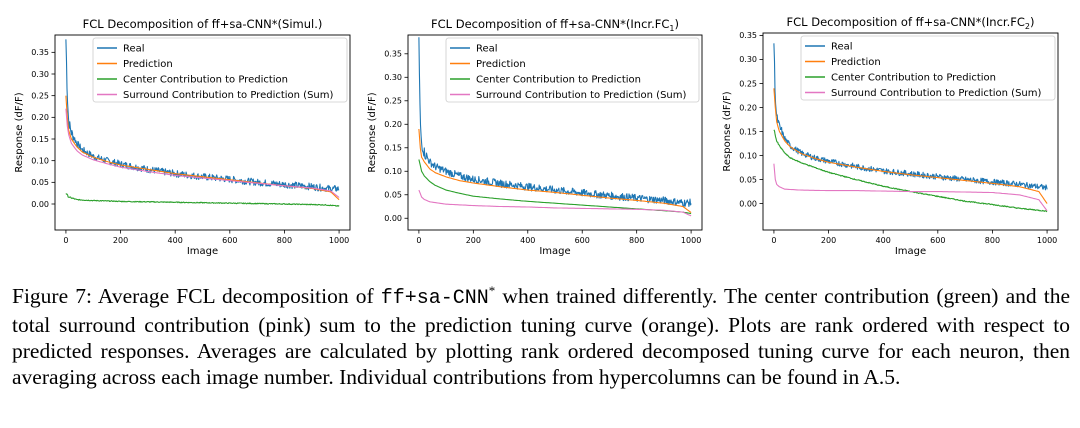 The width and height of the screenshot is (1080, 428). Describe the element at coordinates (52, 296) in the screenshot. I see `figure-number: Figure 7:` at that location.